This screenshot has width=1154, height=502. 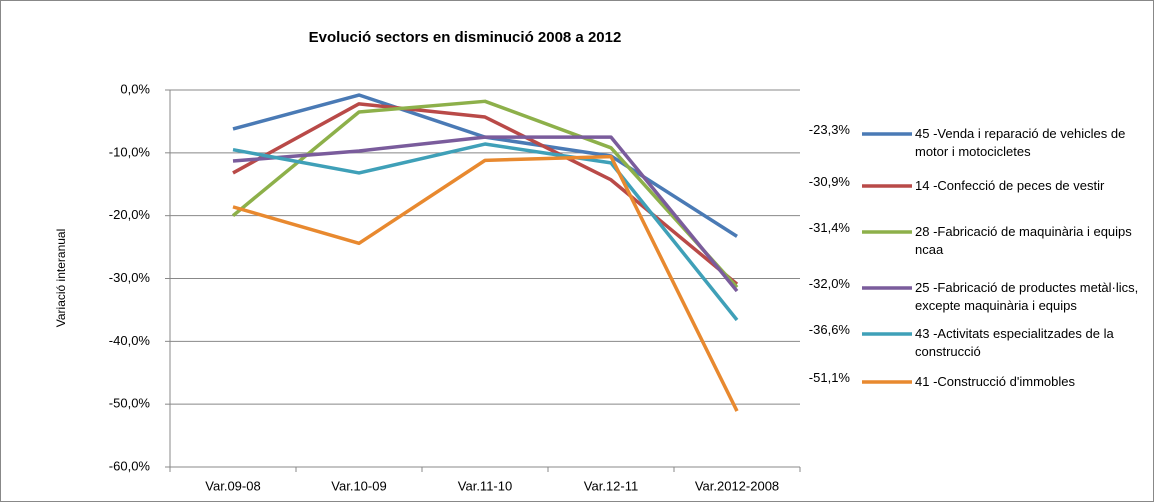 What do you see at coordinates (130, 151) in the screenshot?
I see `y-tick-label: -10,0%` at bounding box center [130, 151].